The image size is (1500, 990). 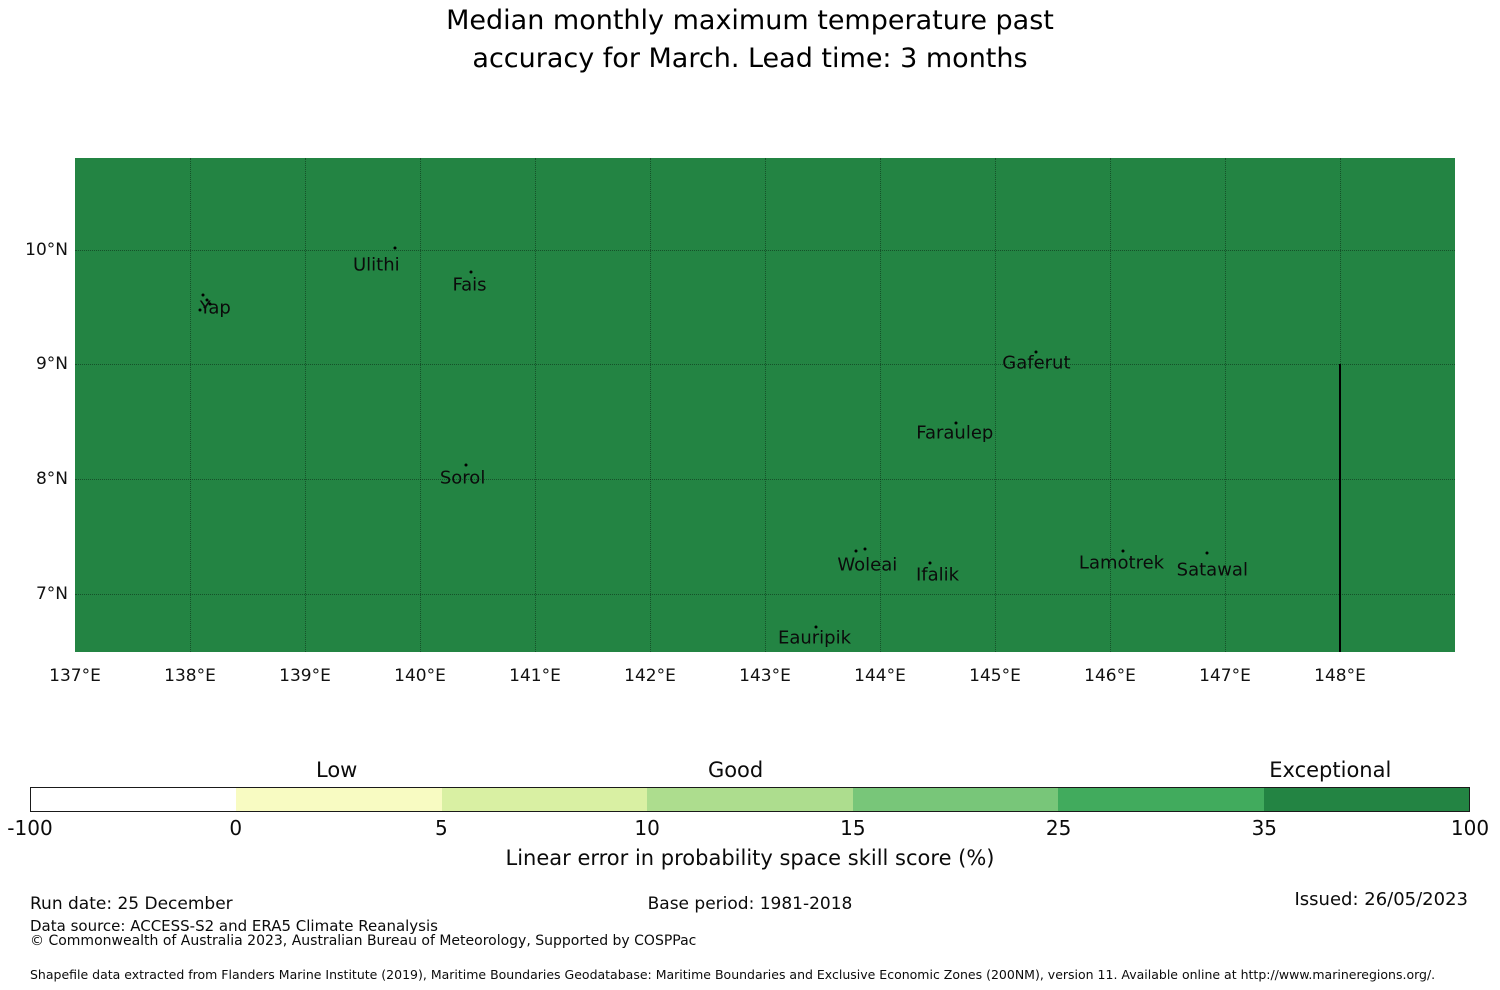 I want to click on island-label: Fais, so click(x=469, y=285).